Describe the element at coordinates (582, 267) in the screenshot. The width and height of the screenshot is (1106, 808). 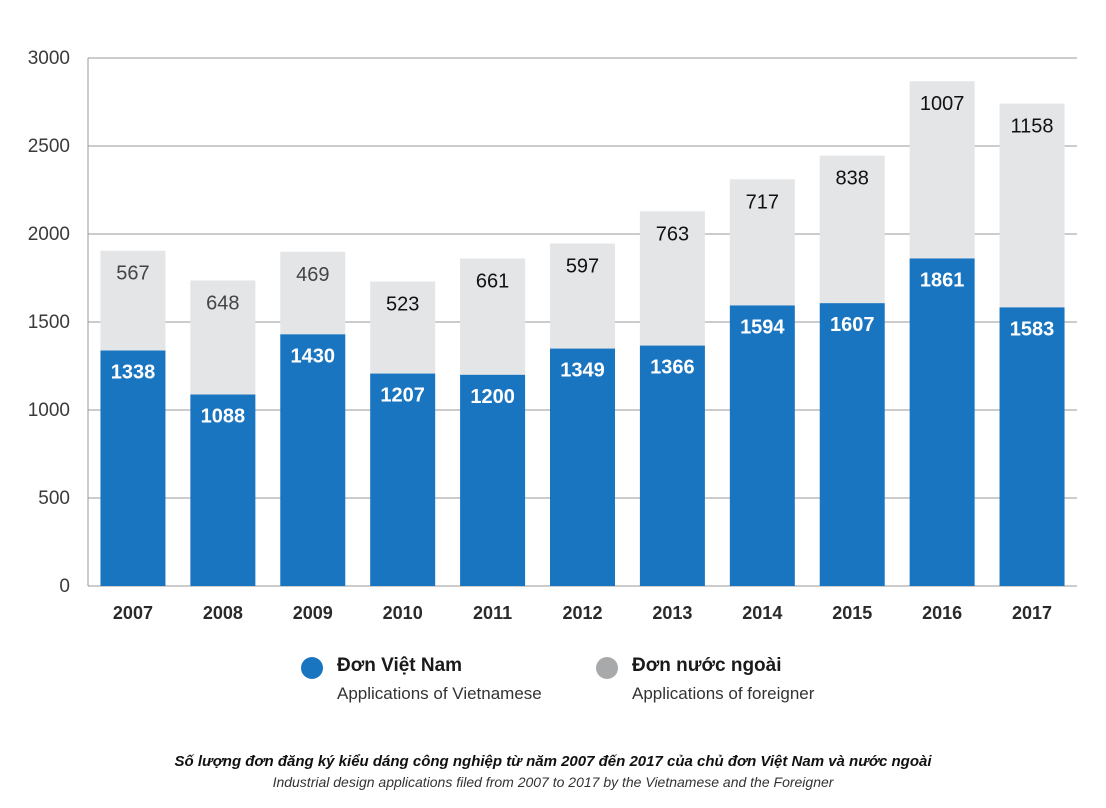
I see `data-label-foreigner-2012: 597` at that location.